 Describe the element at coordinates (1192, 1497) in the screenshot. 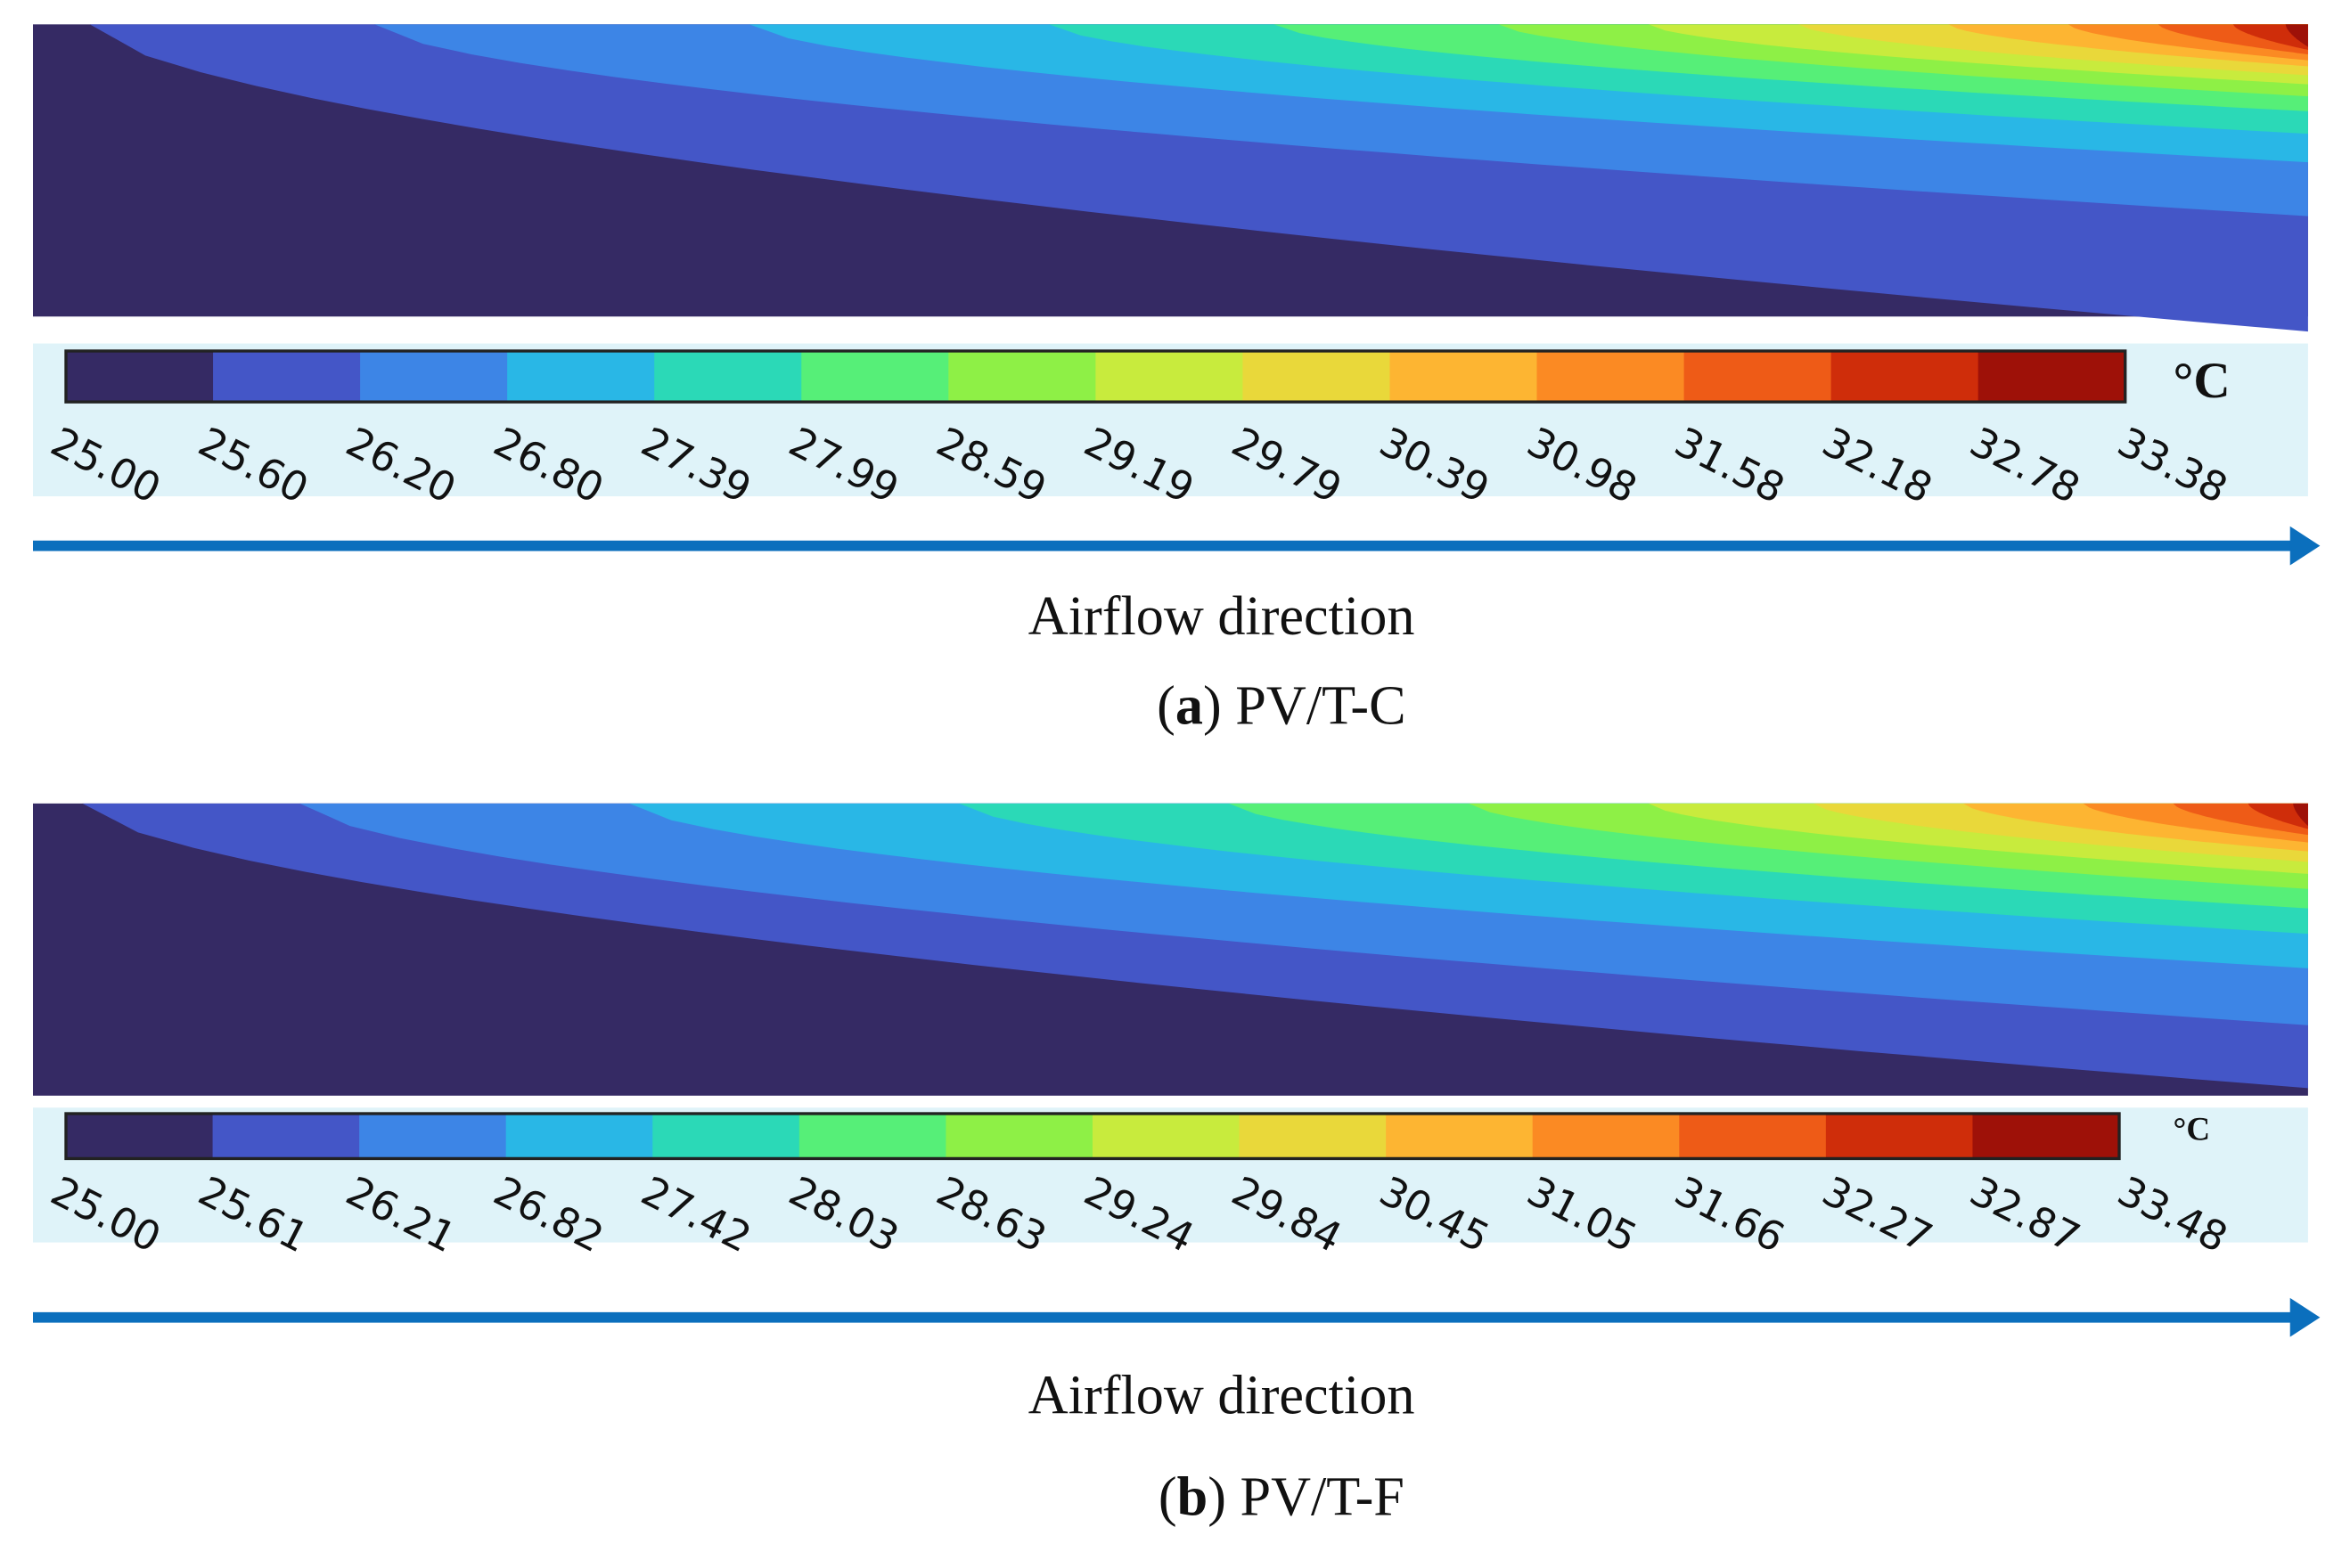

I see `caption-part: b` at that location.